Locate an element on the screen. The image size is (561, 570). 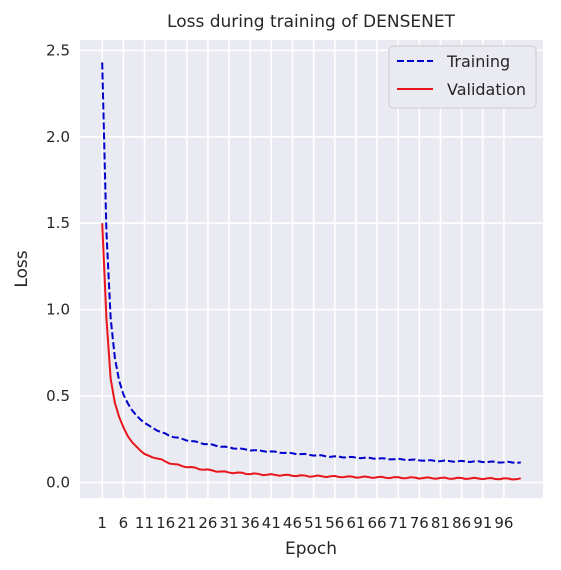
x-tick-label: 96 is located at coordinates (503, 523).